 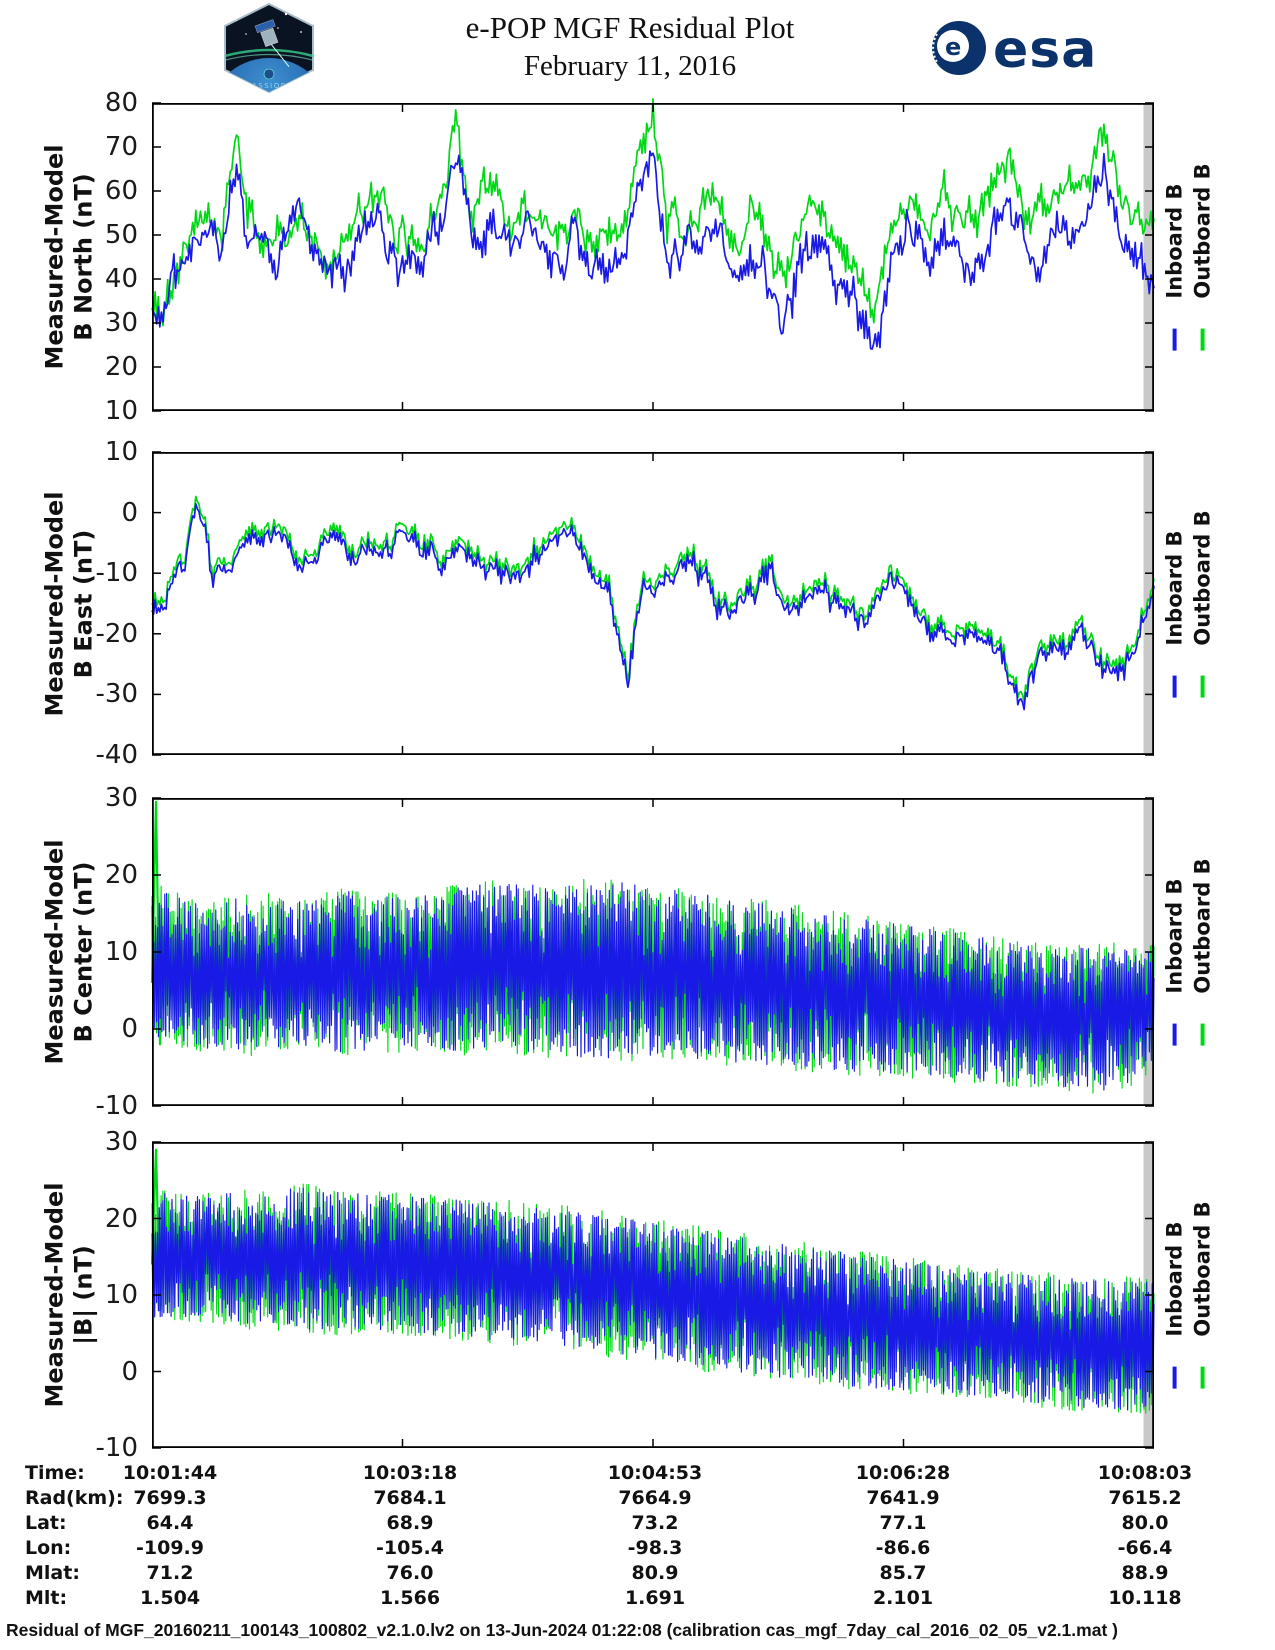 I want to click on patch-wordmark: CASSIOPE, so click(x=269, y=86).